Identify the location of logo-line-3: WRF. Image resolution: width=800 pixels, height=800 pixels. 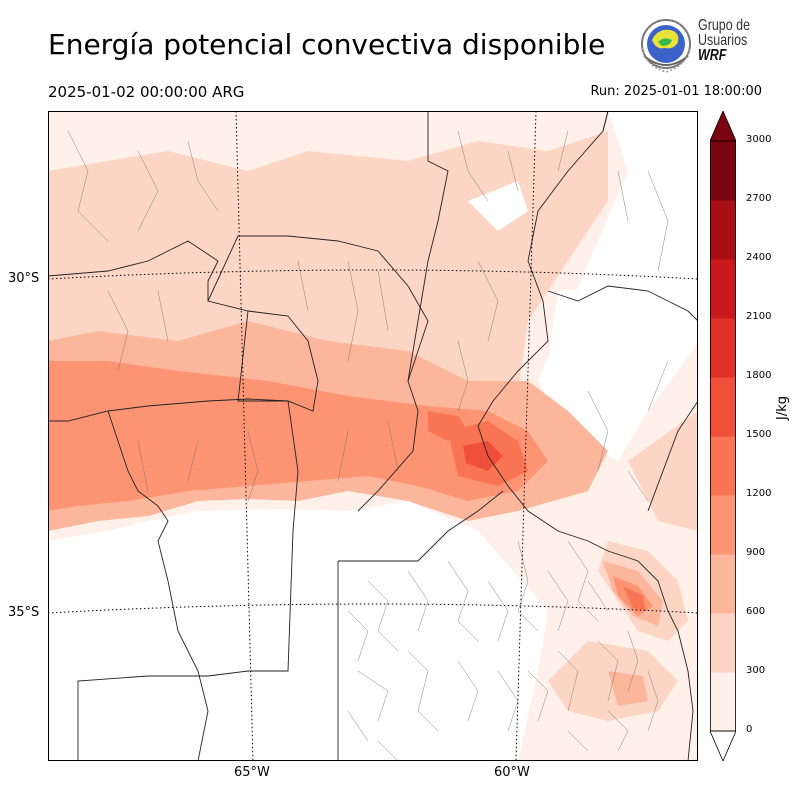
(712, 55).